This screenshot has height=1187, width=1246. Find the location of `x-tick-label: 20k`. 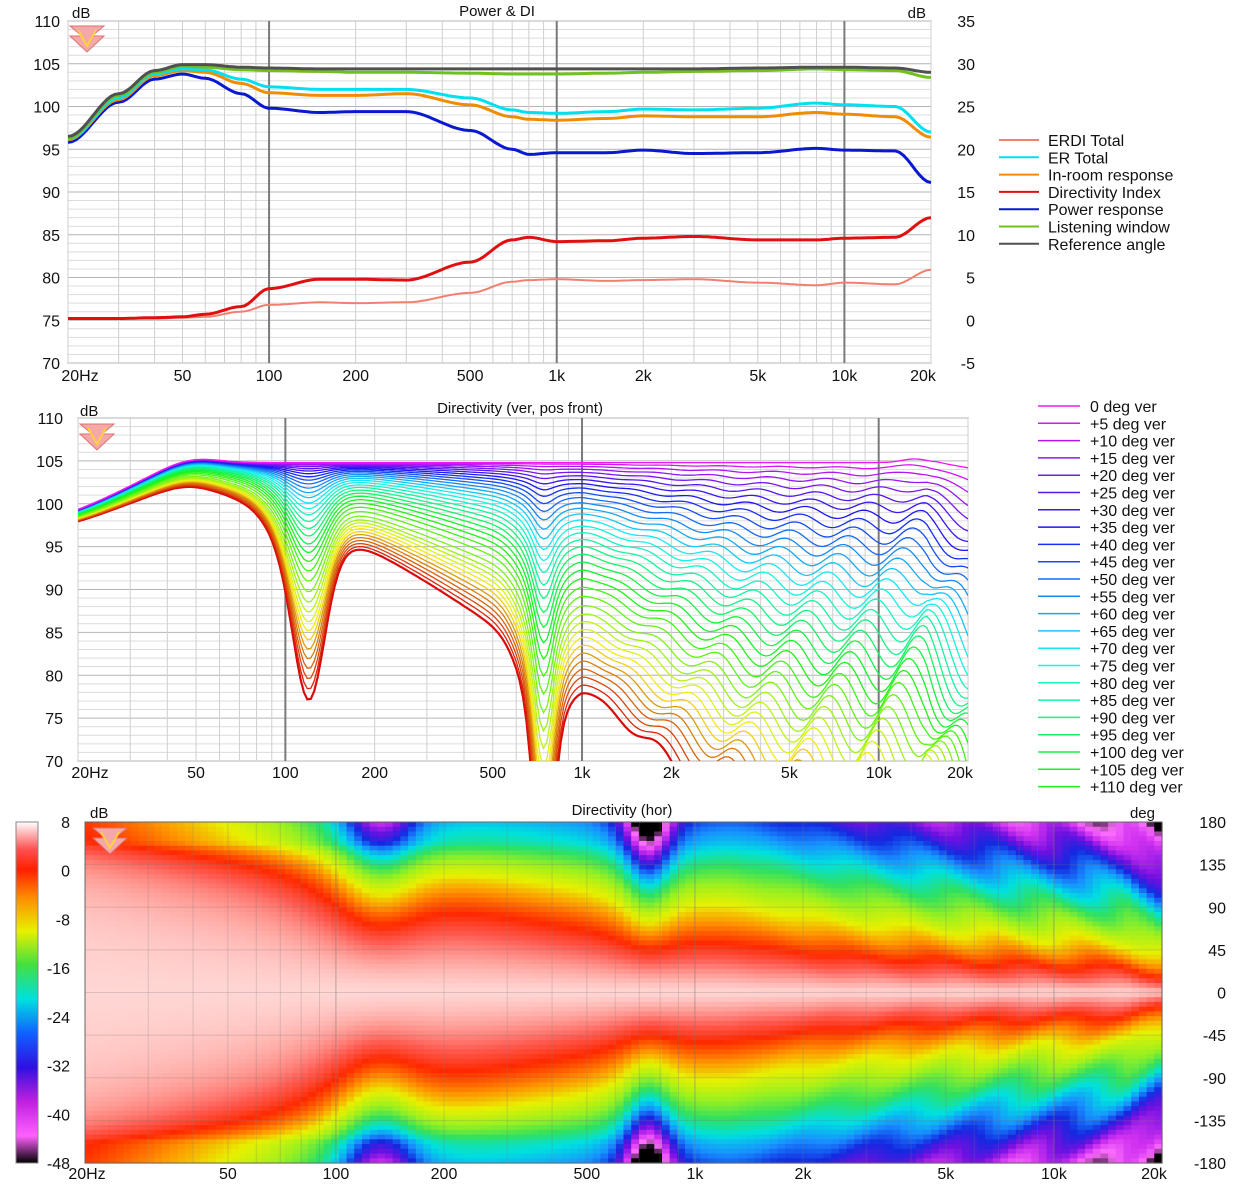

x-tick-label: 20k is located at coordinates (923, 376).